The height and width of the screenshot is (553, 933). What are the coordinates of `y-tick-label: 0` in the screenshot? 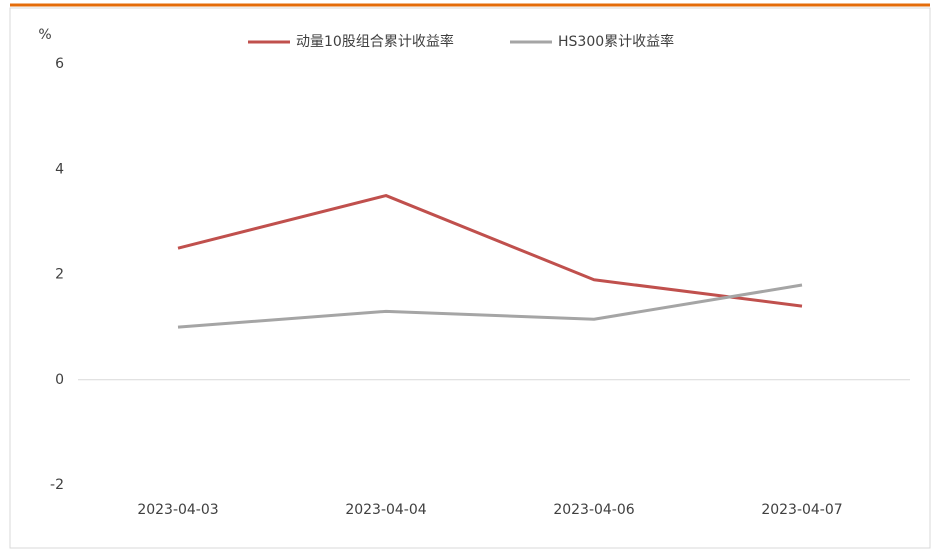 It's located at (59, 380).